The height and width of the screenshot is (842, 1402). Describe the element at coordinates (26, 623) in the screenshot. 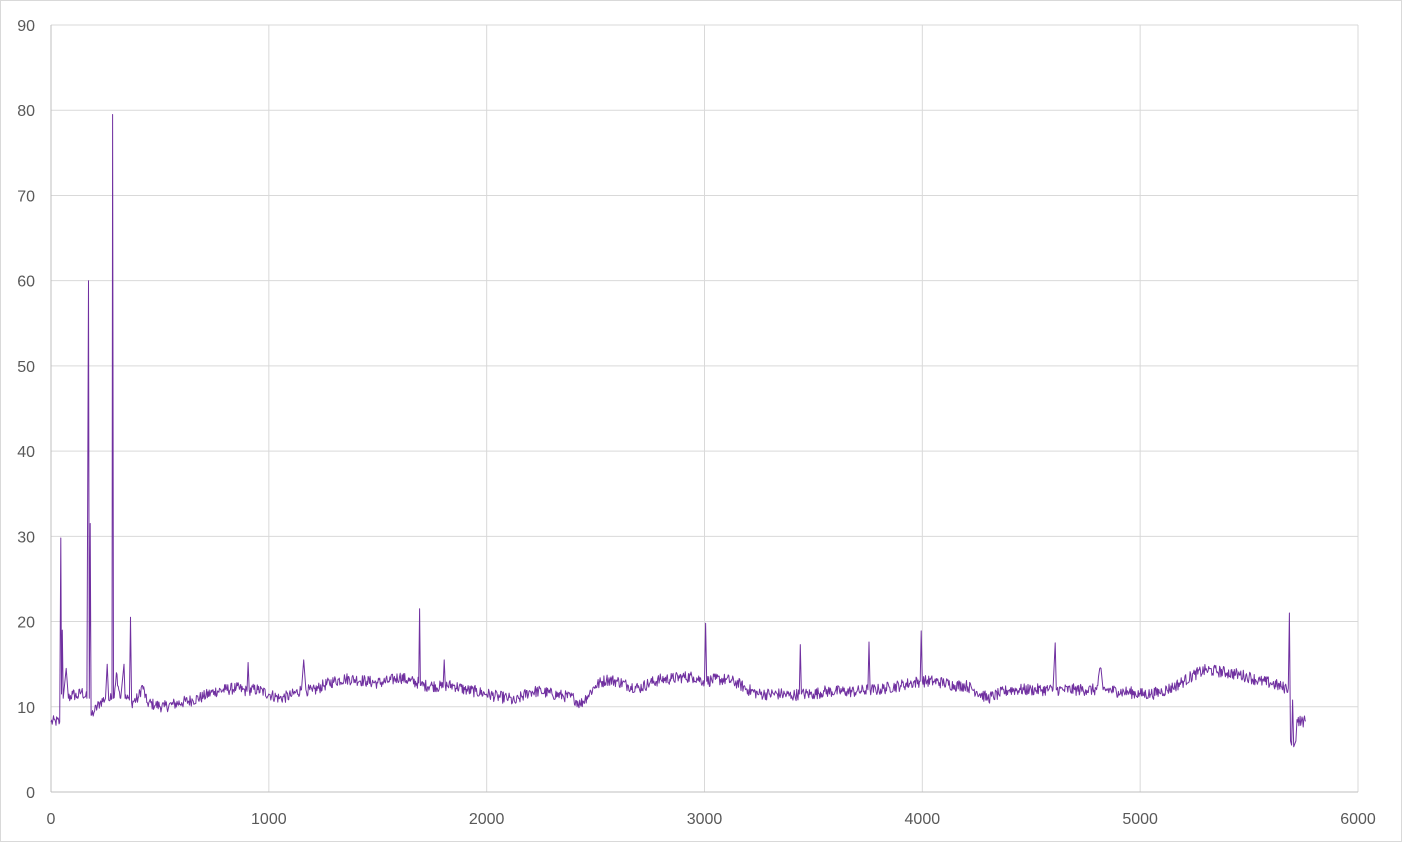

I see `y-tick-label-20: 20` at that location.